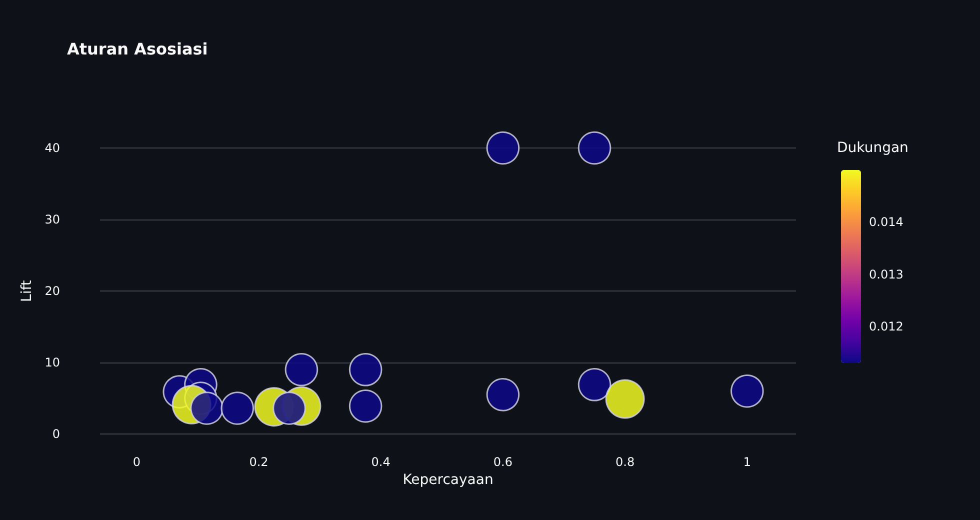  Describe the element at coordinates (52, 363) in the screenshot. I see `y-tick-label: 10` at that location.